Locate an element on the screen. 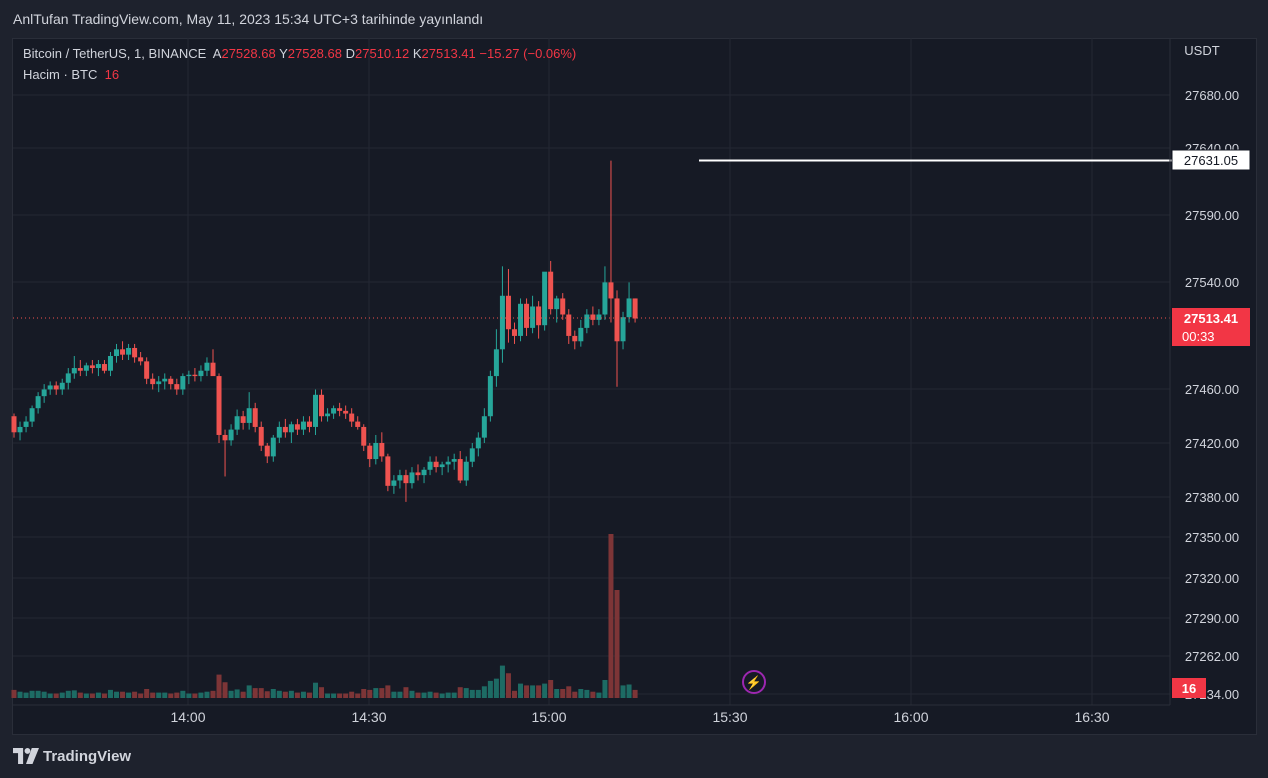 Image resolution: width=1268 pixels, height=778 pixels. flash-icon: ⚡ is located at coordinates (754, 682).